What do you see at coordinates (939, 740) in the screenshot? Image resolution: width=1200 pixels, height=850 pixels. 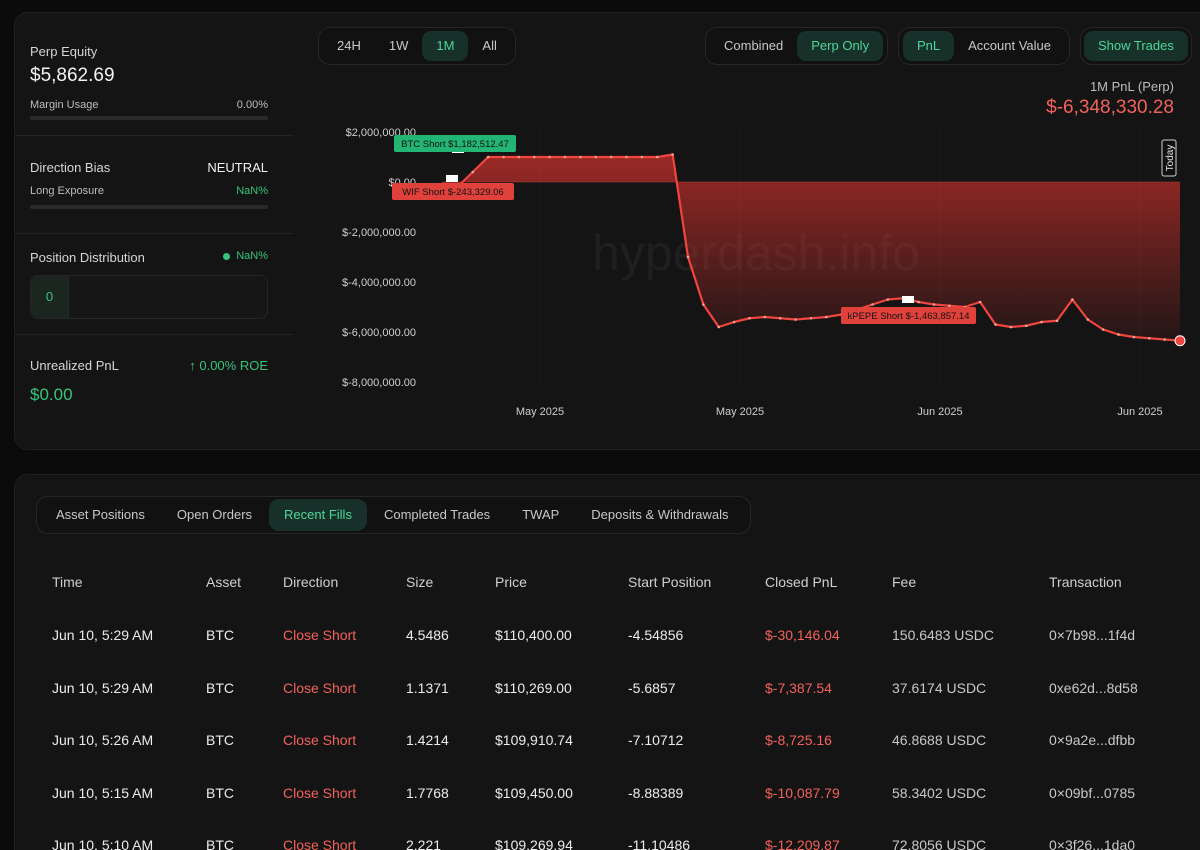 I see `table-cell: 46.8688 USDC` at bounding box center [939, 740].